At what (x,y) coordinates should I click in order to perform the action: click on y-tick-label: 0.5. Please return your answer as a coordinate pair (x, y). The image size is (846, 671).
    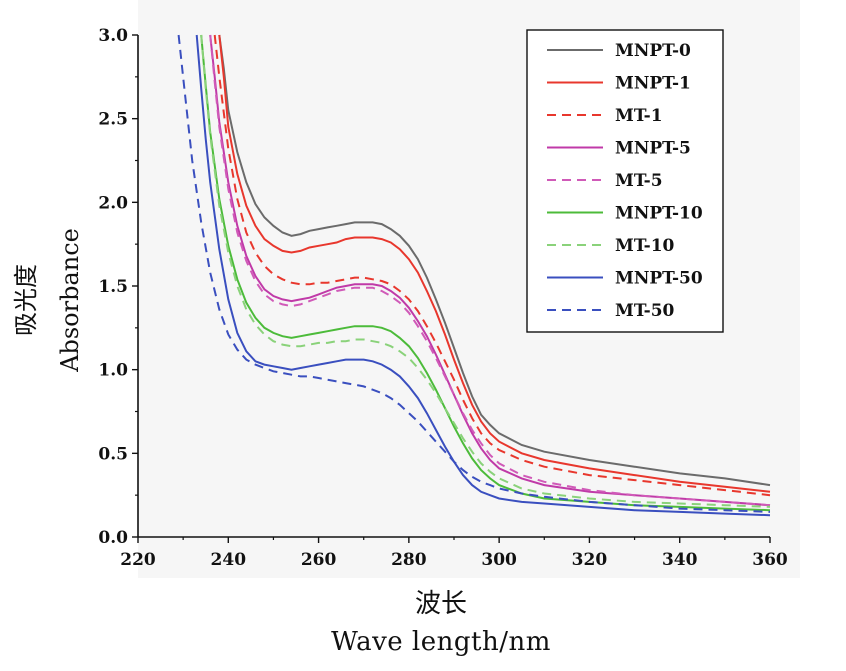
    Looking at the image, I should click on (113, 454).